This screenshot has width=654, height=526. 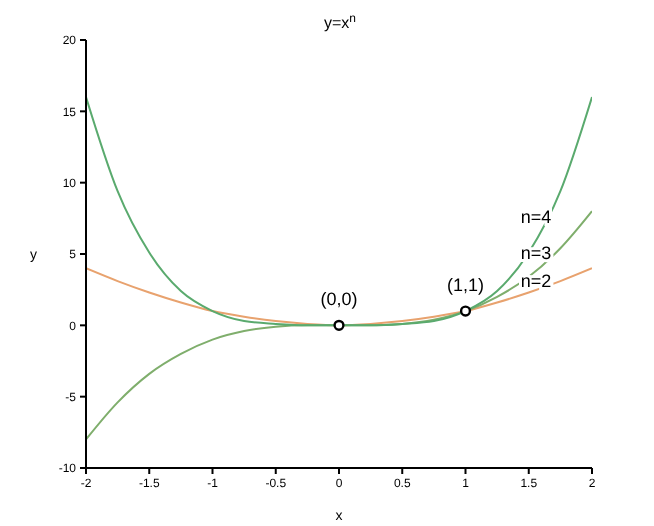 I want to click on annotation: (1,1), so click(x=465, y=285).